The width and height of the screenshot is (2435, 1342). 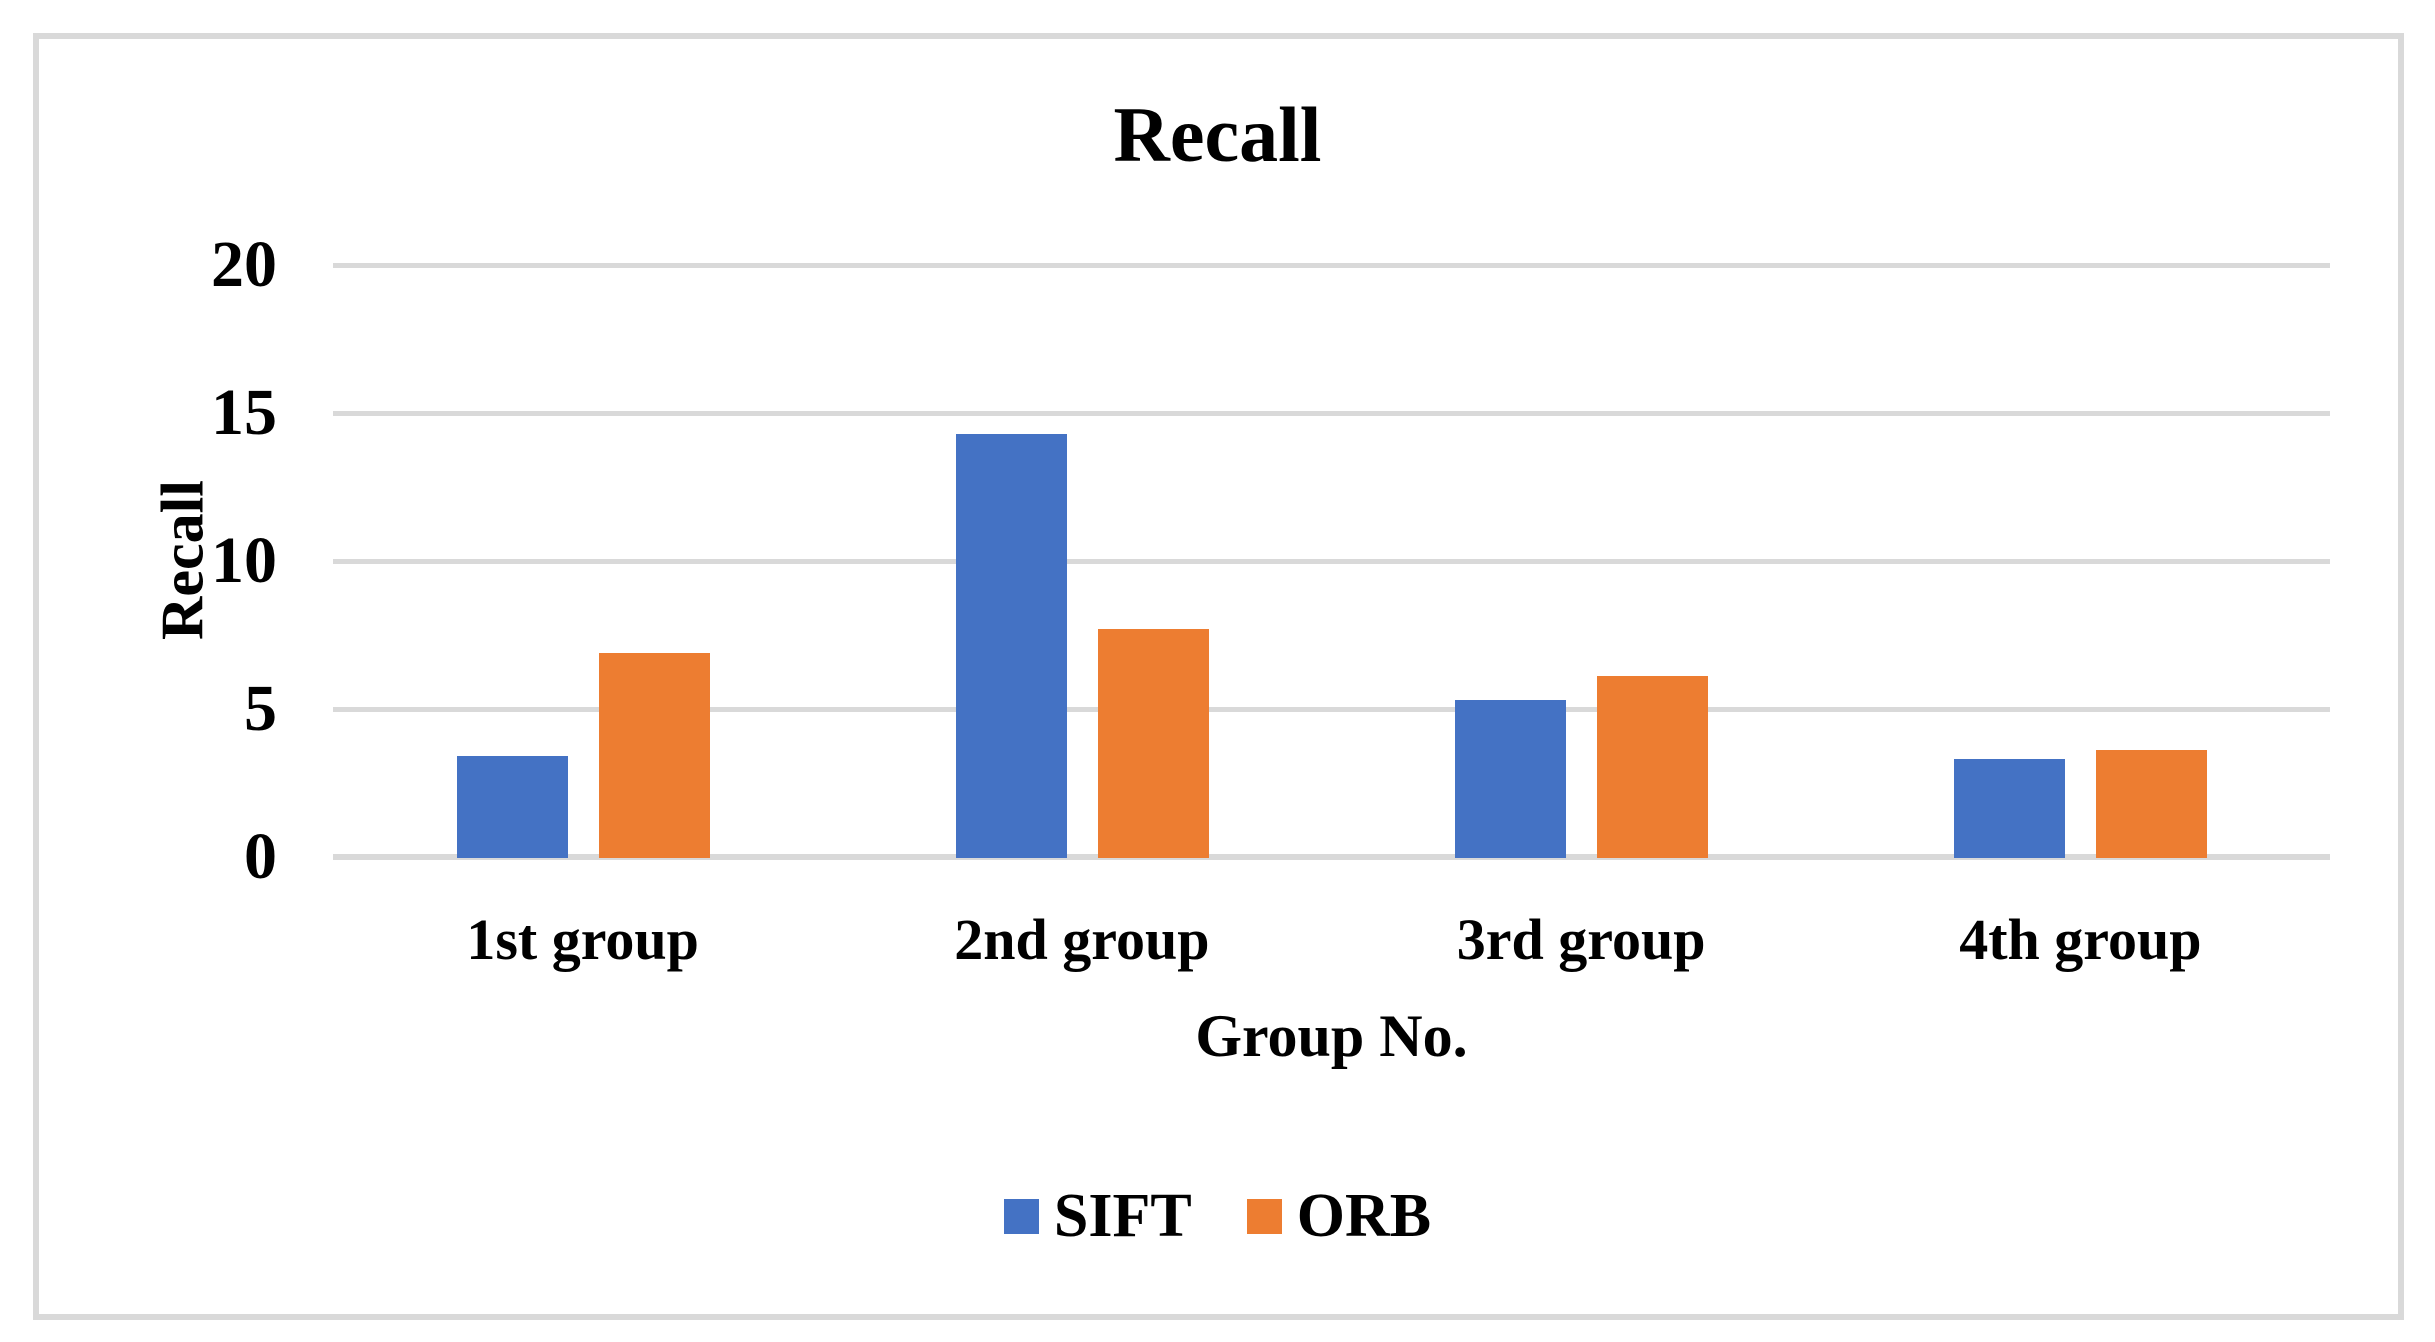 I want to click on category-label: 1st group, so click(x=582, y=939).